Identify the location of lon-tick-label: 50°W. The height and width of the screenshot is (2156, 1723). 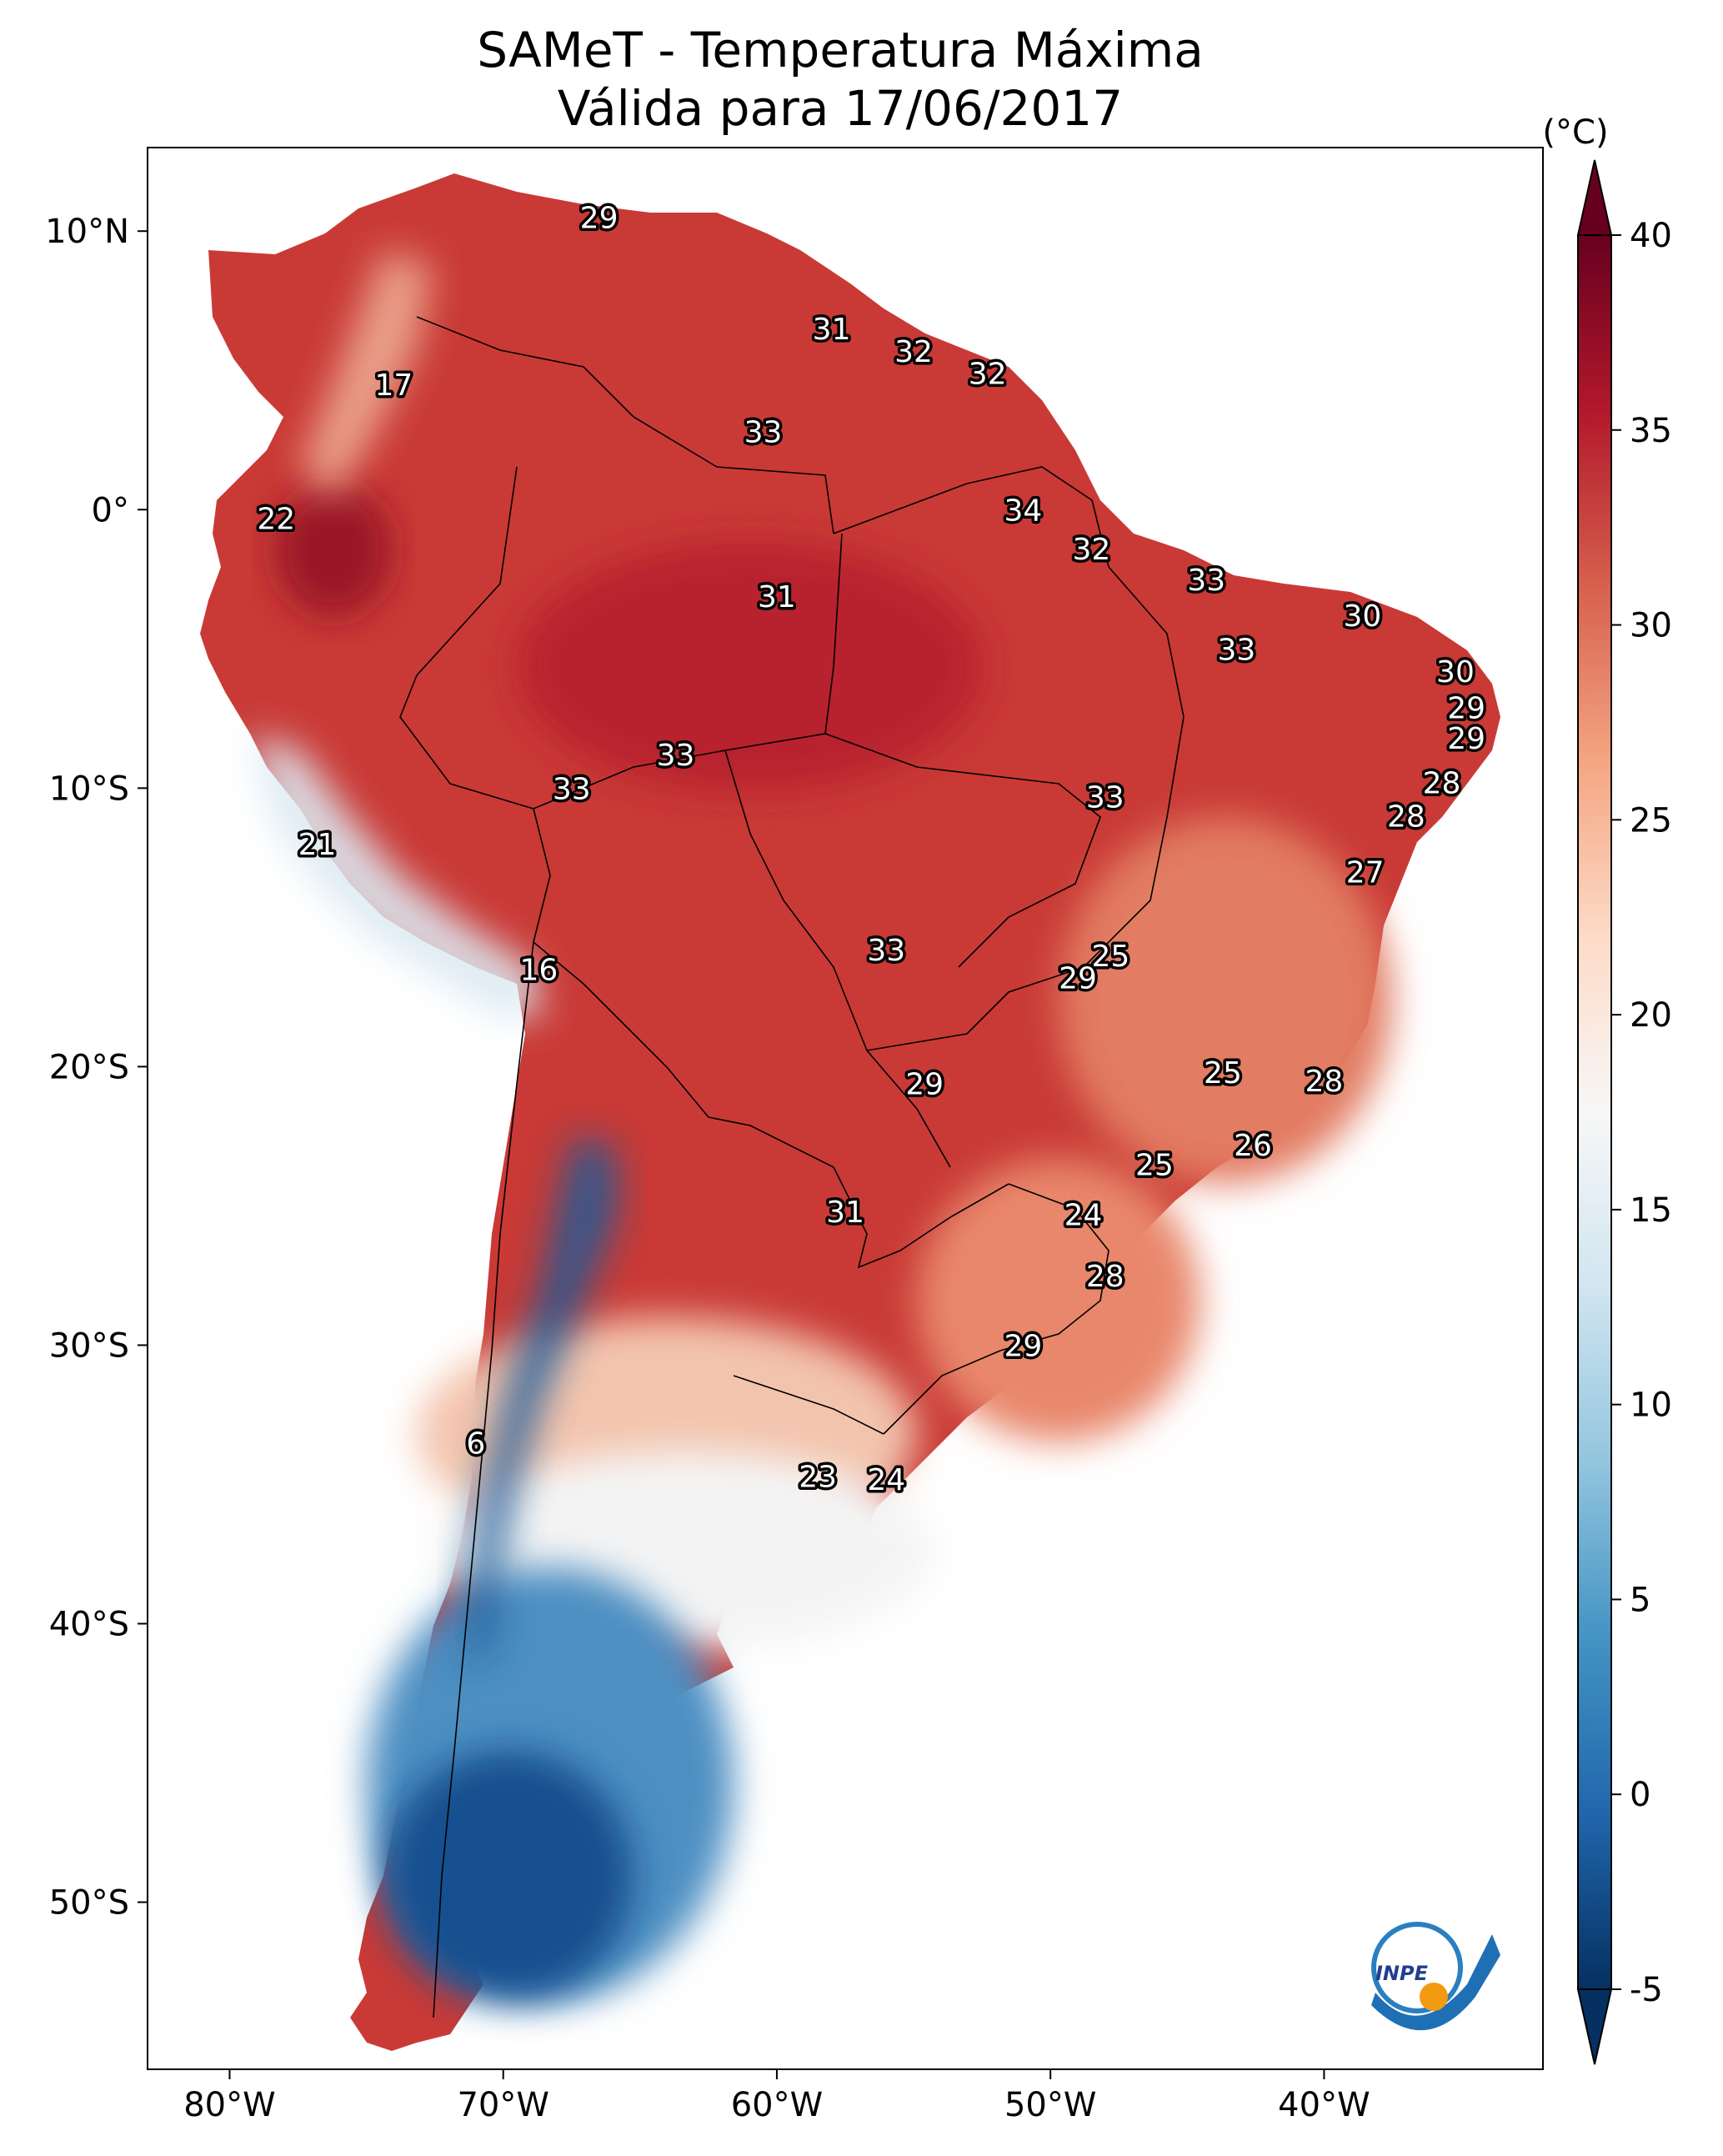
(1050, 2105).